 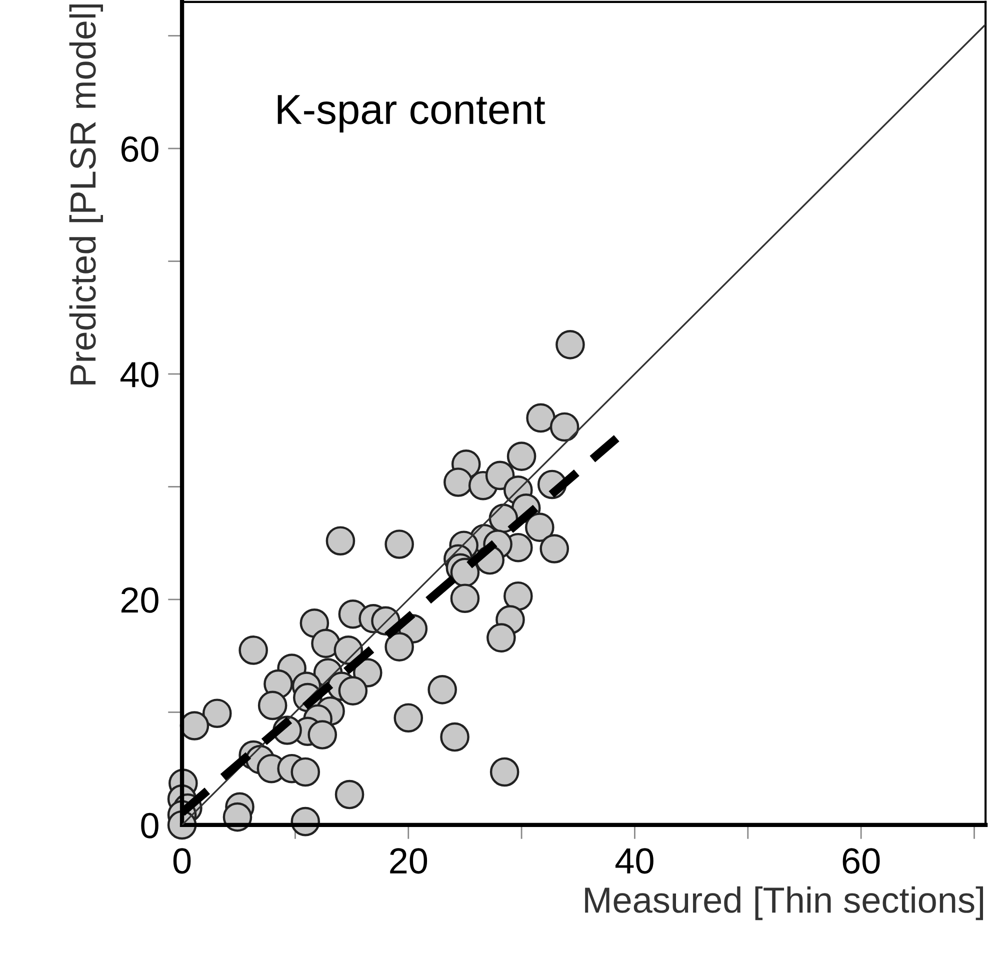 I want to click on x-tick-label: 0, so click(x=182, y=861).